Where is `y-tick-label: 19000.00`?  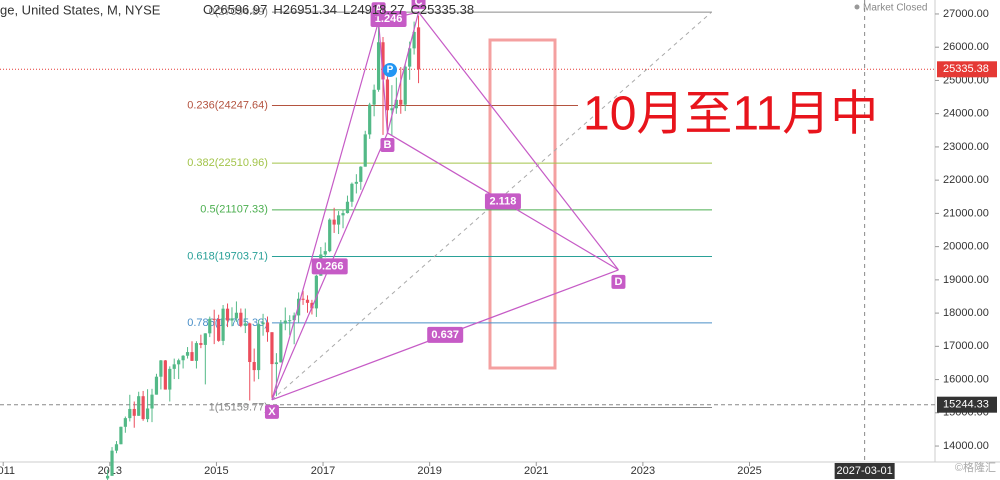
y-tick-label: 19000.00 is located at coordinates (966, 280).